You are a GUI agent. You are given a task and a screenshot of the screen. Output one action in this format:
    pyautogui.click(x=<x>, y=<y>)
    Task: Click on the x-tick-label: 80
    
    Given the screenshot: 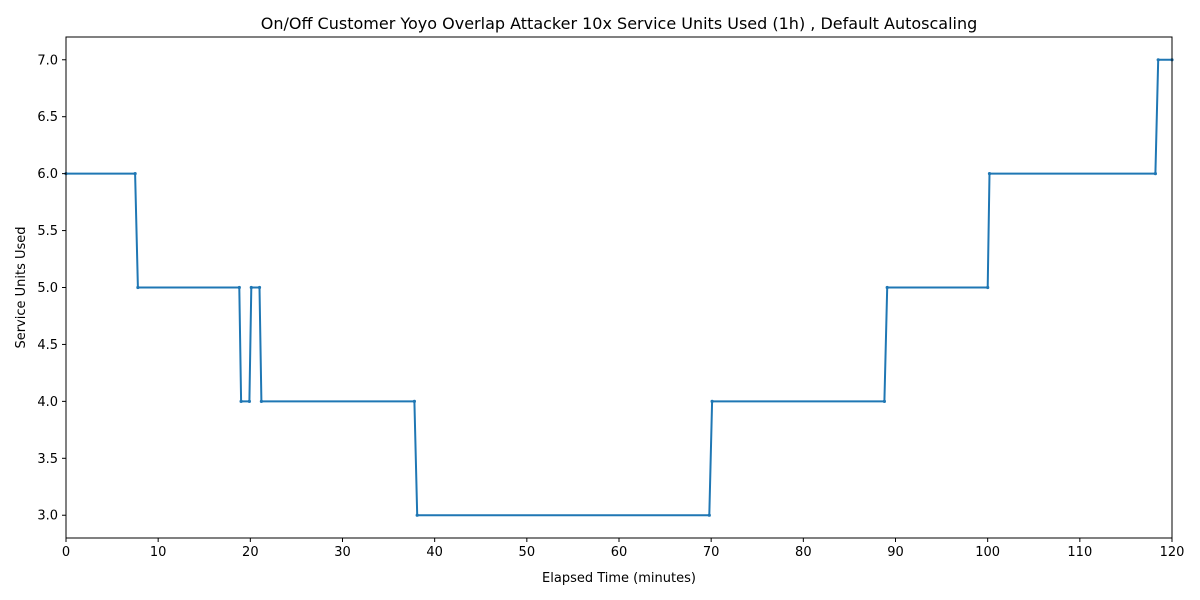 What is the action you would take?
    pyautogui.click(x=803, y=552)
    